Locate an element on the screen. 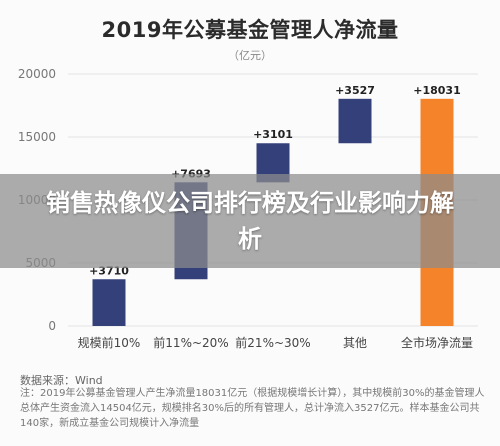 The width and height of the screenshot is (500, 446). y-tick-label-0: 0 is located at coordinates (52, 326).